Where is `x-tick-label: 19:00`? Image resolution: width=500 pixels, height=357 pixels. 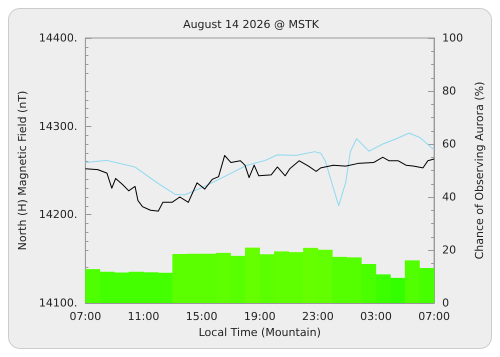 x-tick-label: 19:00 is located at coordinates (260, 316).